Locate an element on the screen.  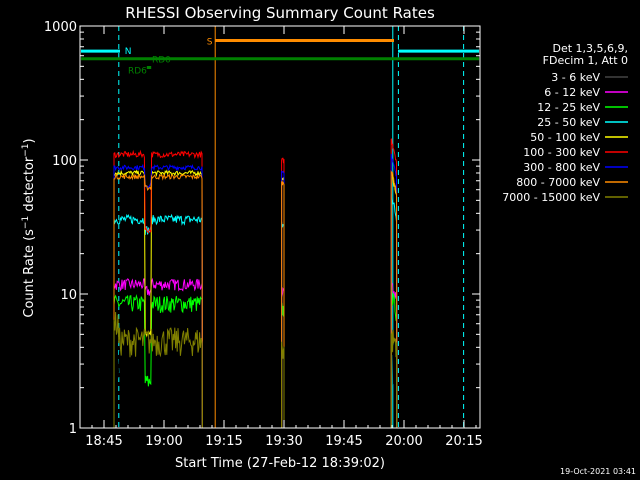
y-tick-label-1: 10 is located at coordinates (68, 295).